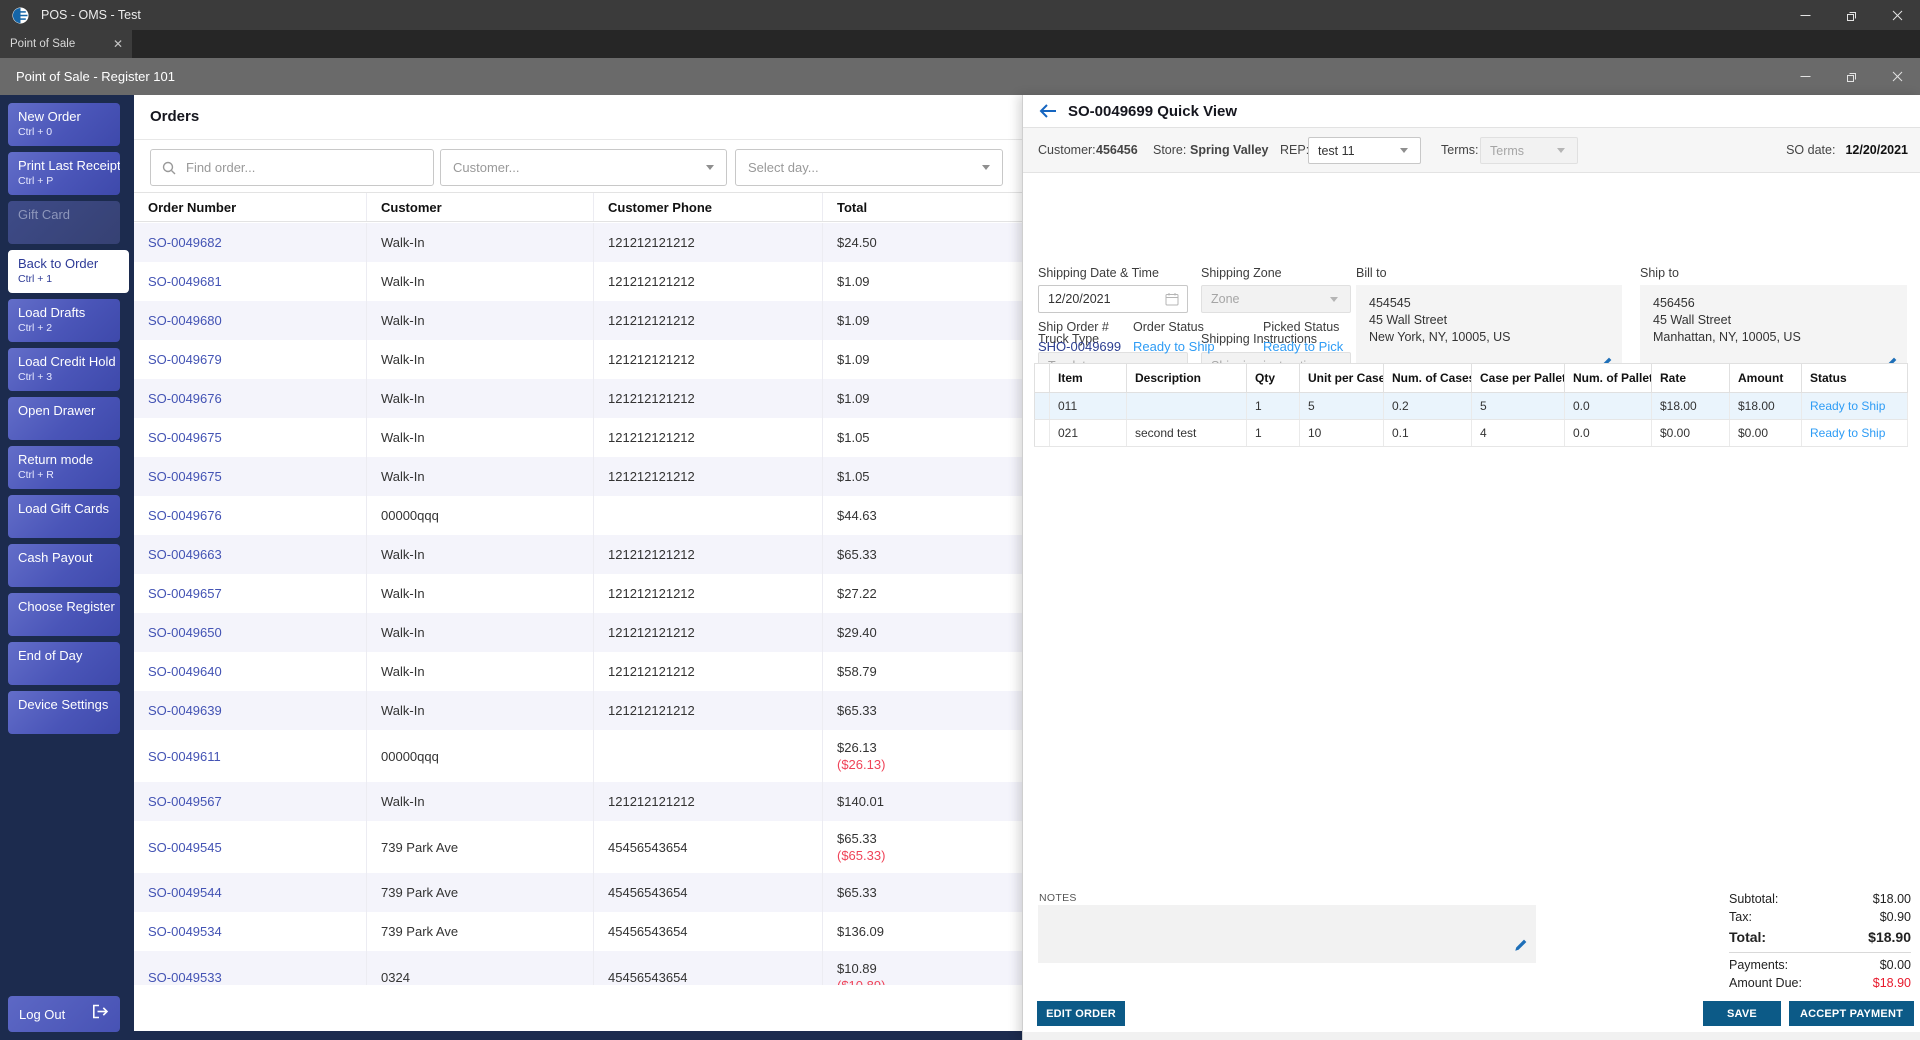 Image resolution: width=1920 pixels, height=1040 pixels. What do you see at coordinates (1287, 934) in the screenshot?
I see `notes-box` at bounding box center [1287, 934].